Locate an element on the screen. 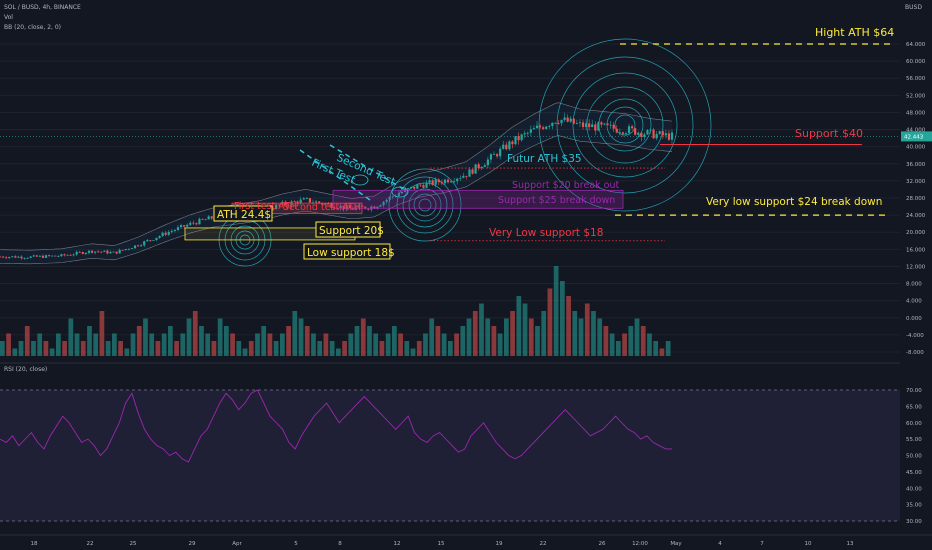  low-support-18-box is located at coordinates (347, 251).